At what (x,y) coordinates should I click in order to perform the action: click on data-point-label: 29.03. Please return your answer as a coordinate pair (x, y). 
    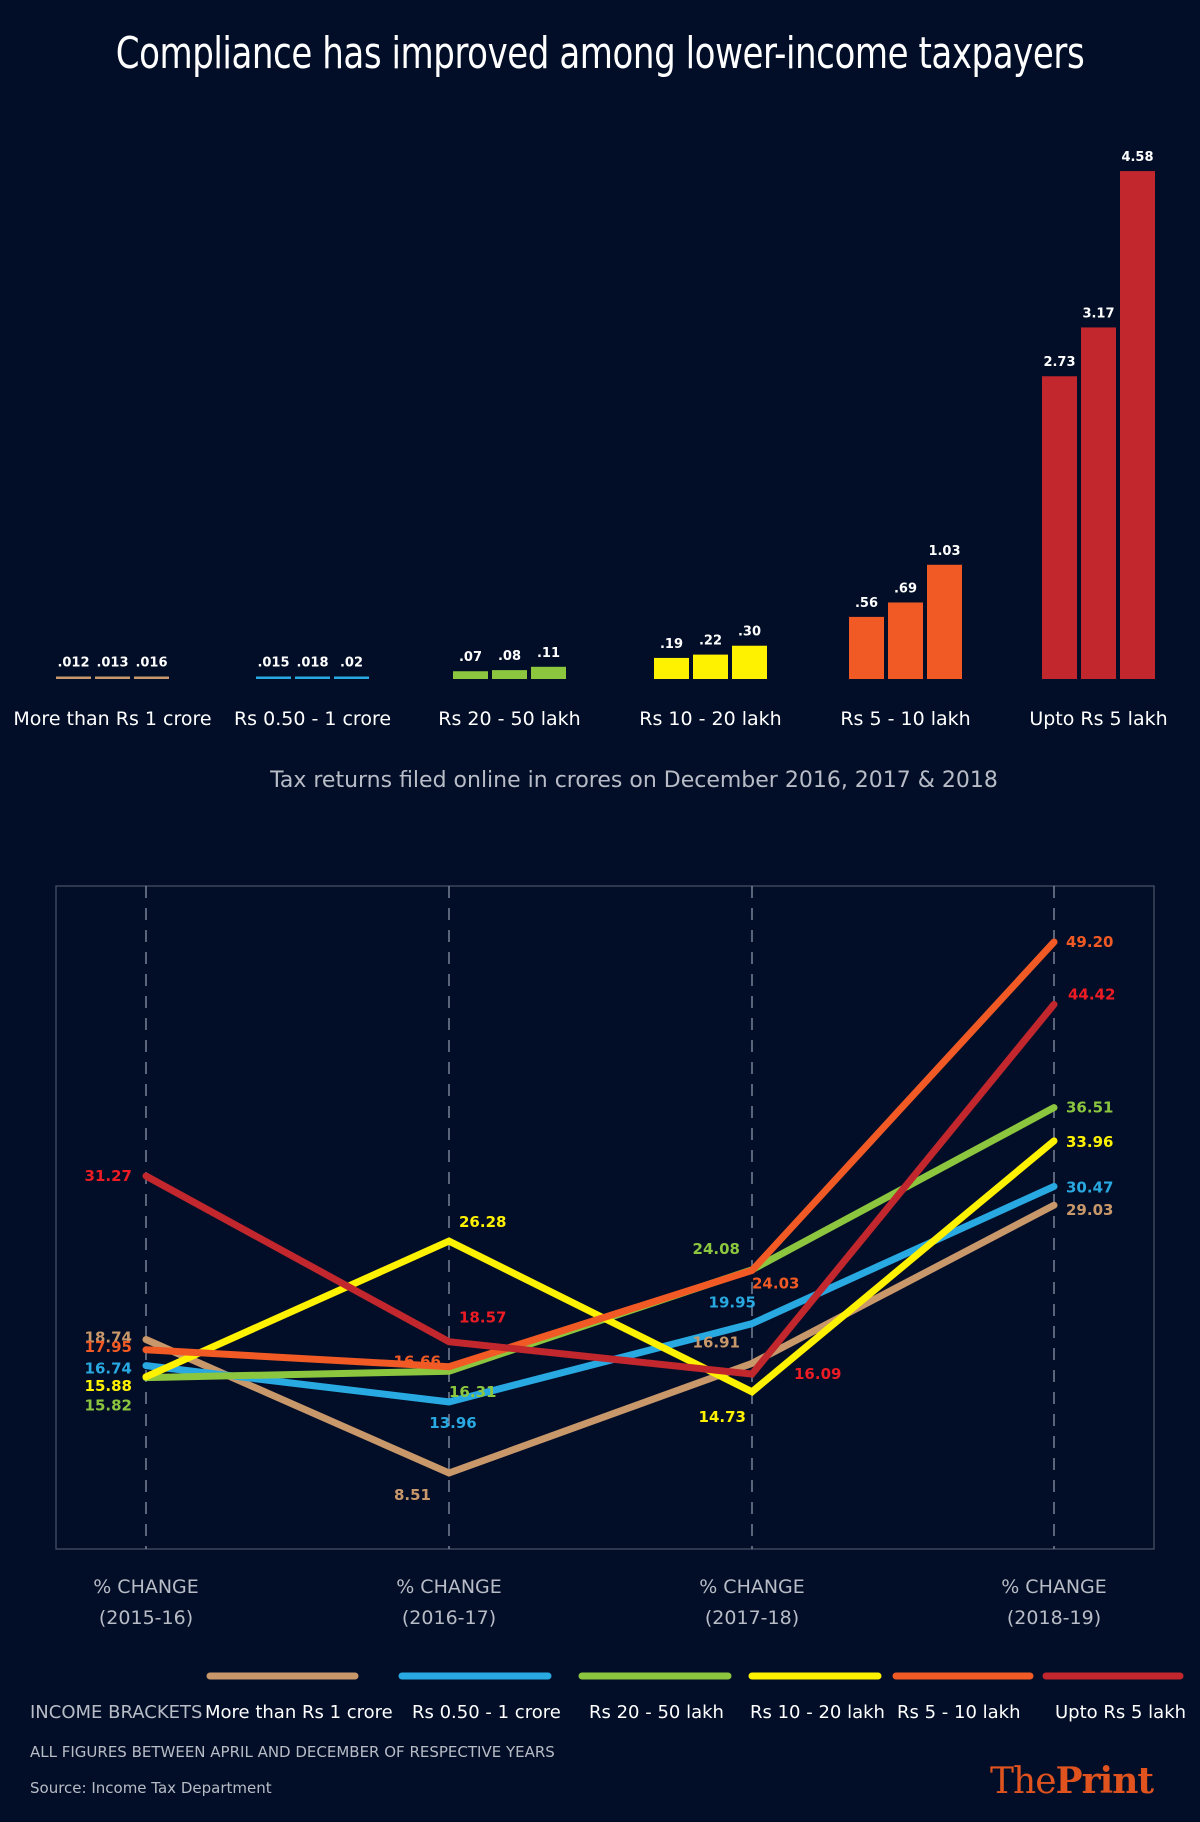
    Looking at the image, I should click on (1089, 1210).